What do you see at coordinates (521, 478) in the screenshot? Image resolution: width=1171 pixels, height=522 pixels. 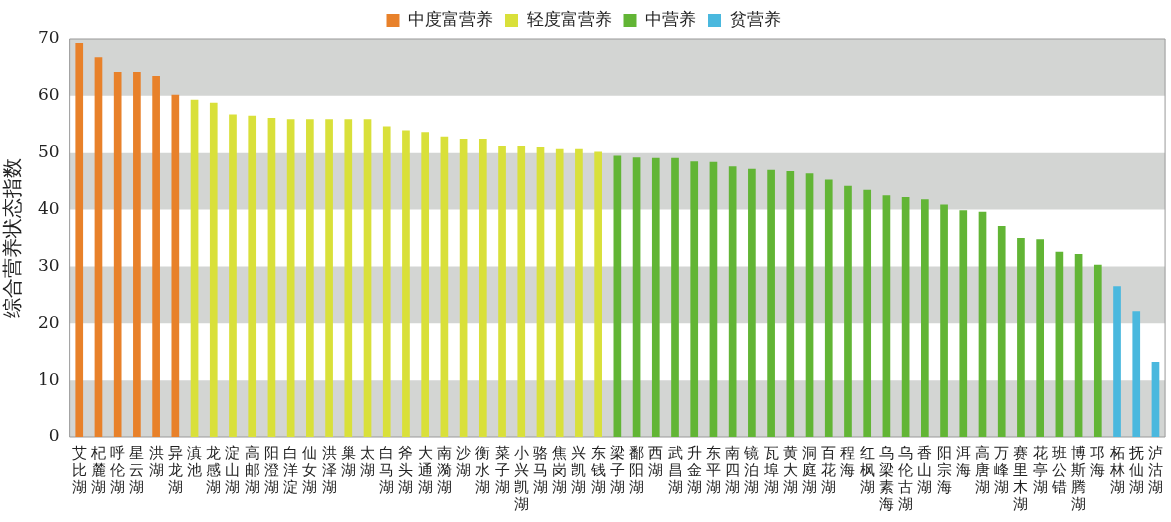 I see `x-tick-label: 小兴凯湖` at bounding box center [521, 478].